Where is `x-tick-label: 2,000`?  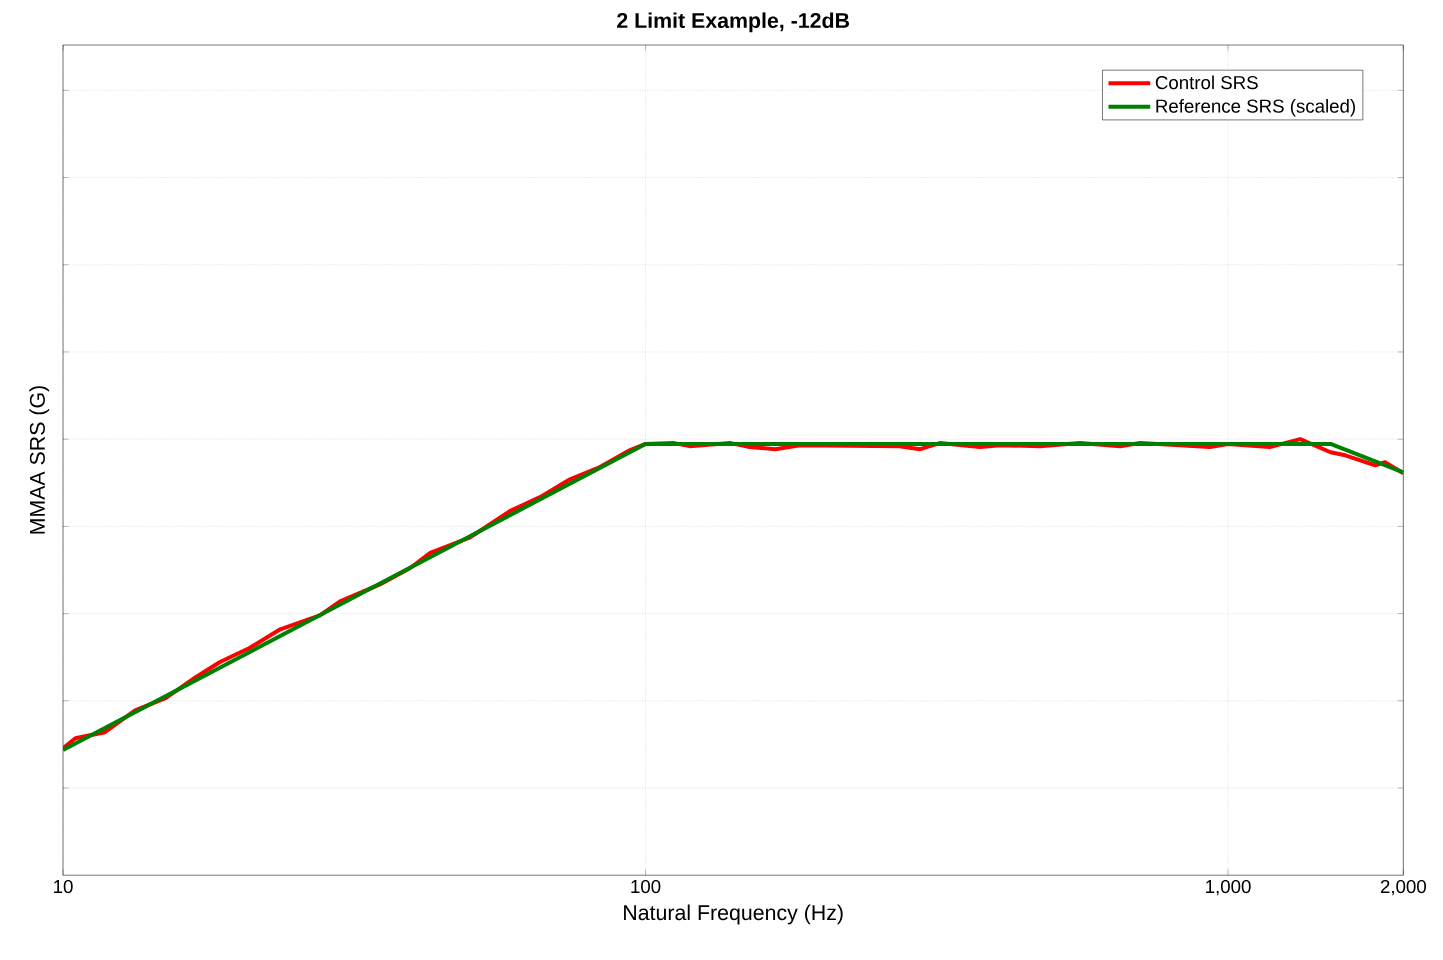
x-tick-label: 2,000 is located at coordinates (1403, 887).